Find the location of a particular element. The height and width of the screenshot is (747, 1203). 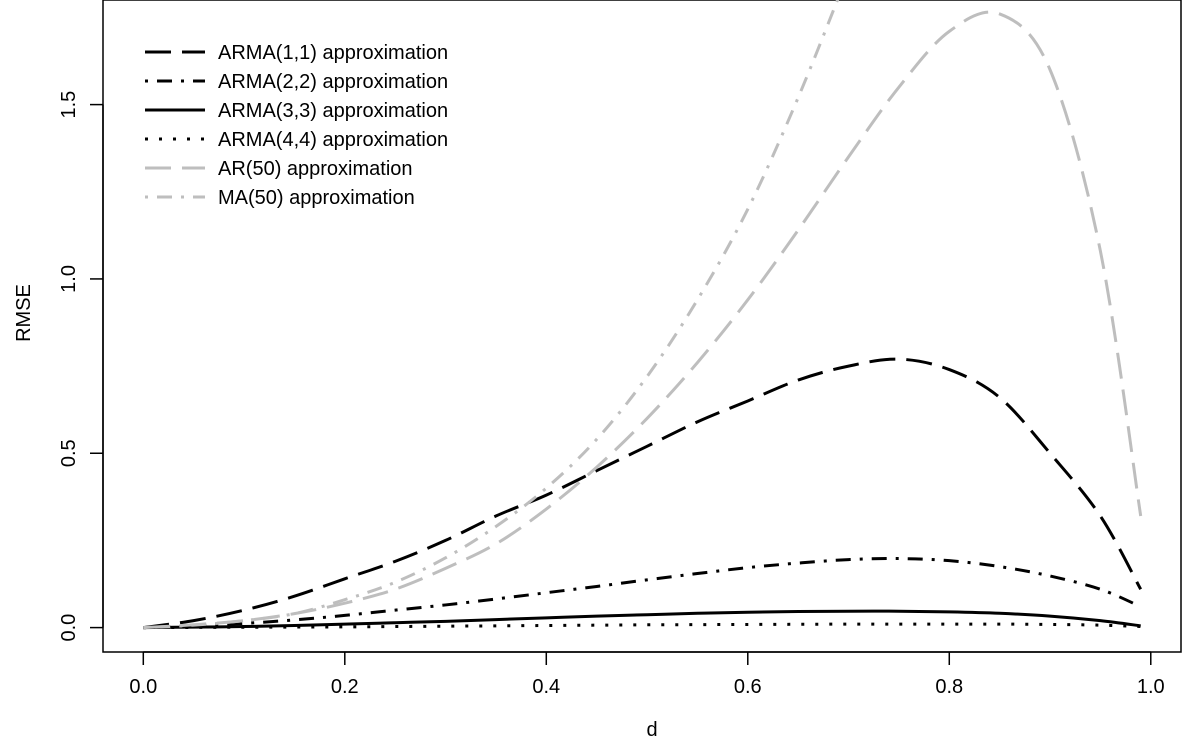

legend-label-2: ARMA(2,2) approximation is located at coordinates (333, 82).